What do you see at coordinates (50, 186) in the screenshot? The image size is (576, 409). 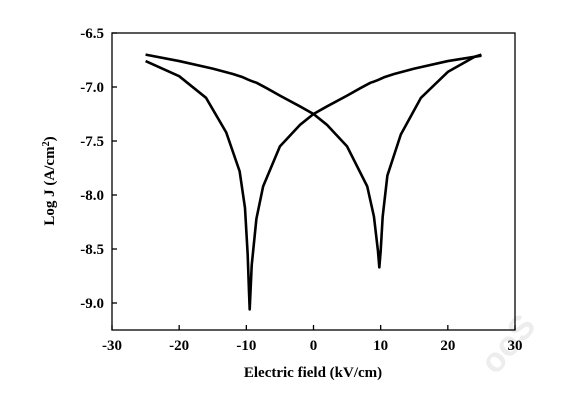 I see `y-axis-label-main: Log J (A/cm` at bounding box center [50, 186].